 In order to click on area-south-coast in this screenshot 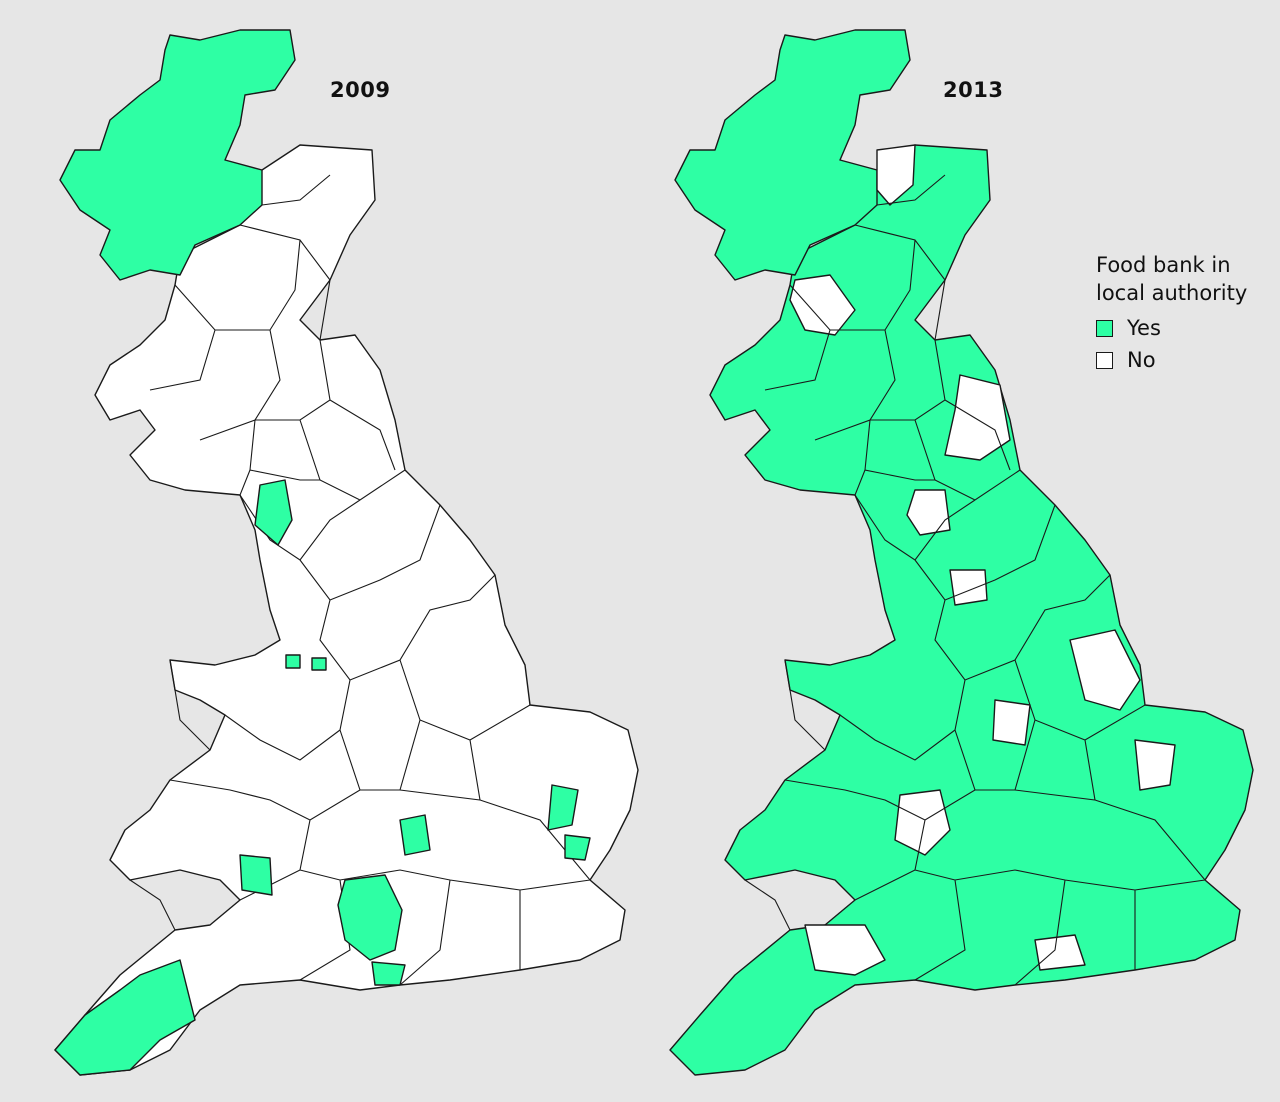, I will do `click(388, 973)`.